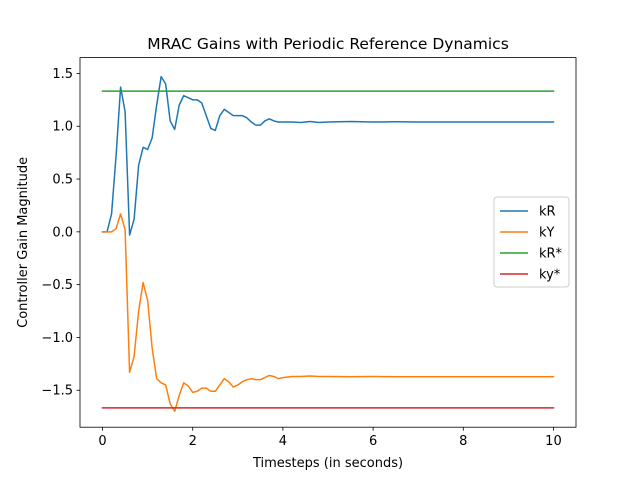 The image size is (640, 480). What do you see at coordinates (551, 254) in the screenshot?
I see `legend-label-2: kR*` at bounding box center [551, 254].